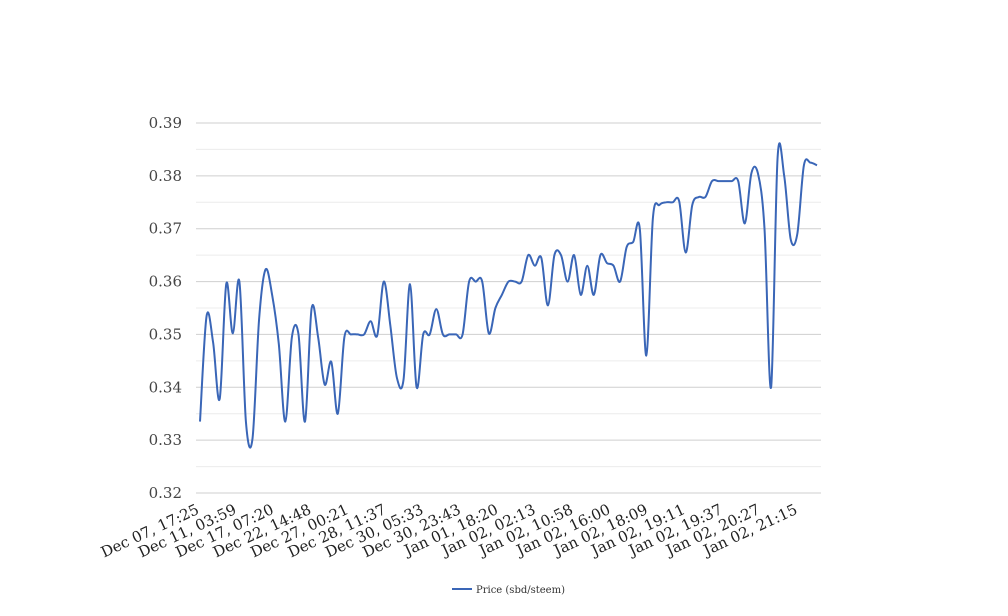  Describe the element at coordinates (165, 282) in the screenshot. I see `y-tick-label: 0.36` at that location.